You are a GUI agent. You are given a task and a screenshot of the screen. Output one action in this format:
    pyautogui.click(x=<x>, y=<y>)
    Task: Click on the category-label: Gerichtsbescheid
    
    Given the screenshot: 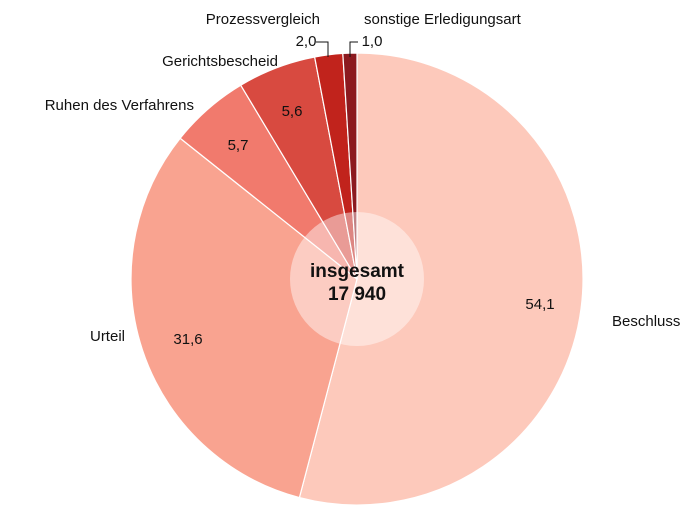 What is the action you would take?
    pyautogui.click(x=220, y=61)
    